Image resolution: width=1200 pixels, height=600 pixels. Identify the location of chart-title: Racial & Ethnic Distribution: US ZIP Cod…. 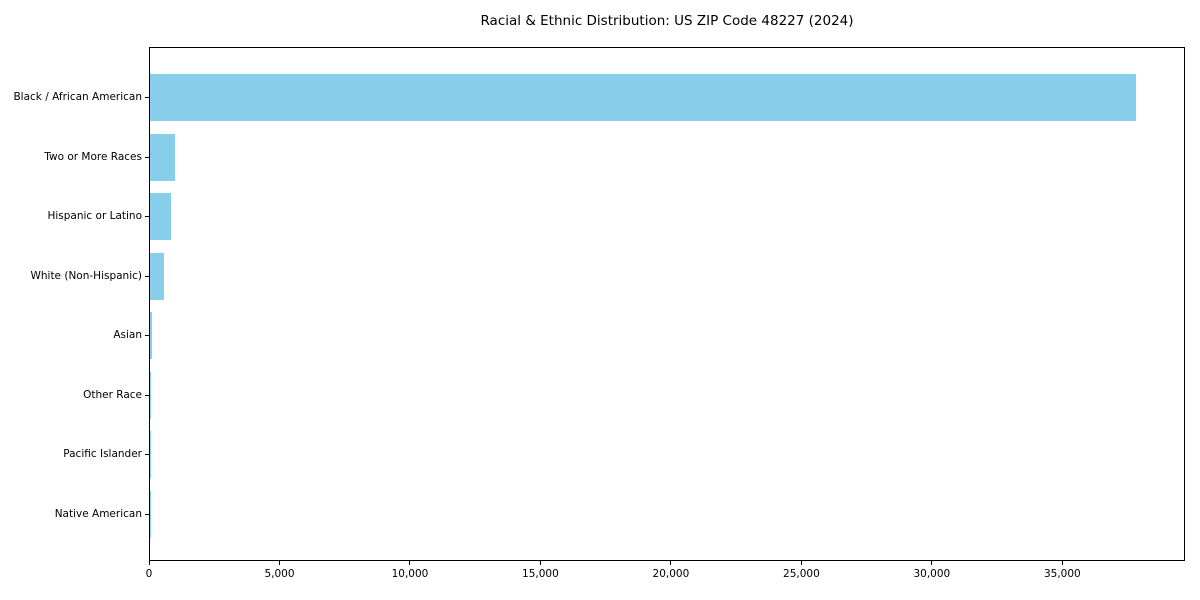
(667, 21).